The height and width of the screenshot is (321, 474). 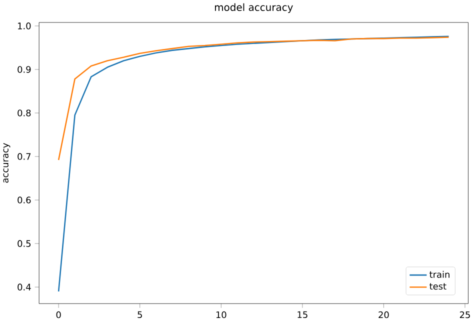 What do you see at coordinates (58, 314) in the screenshot?
I see `x-tick-label: 0` at bounding box center [58, 314].